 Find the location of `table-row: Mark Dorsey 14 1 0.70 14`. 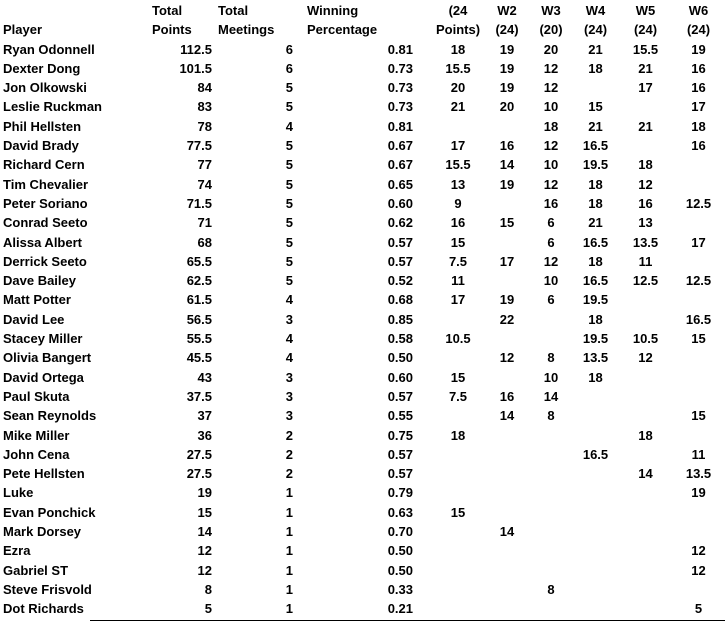

table-row: Mark Dorsey 14 1 0.70 14 is located at coordinates (362, 531).